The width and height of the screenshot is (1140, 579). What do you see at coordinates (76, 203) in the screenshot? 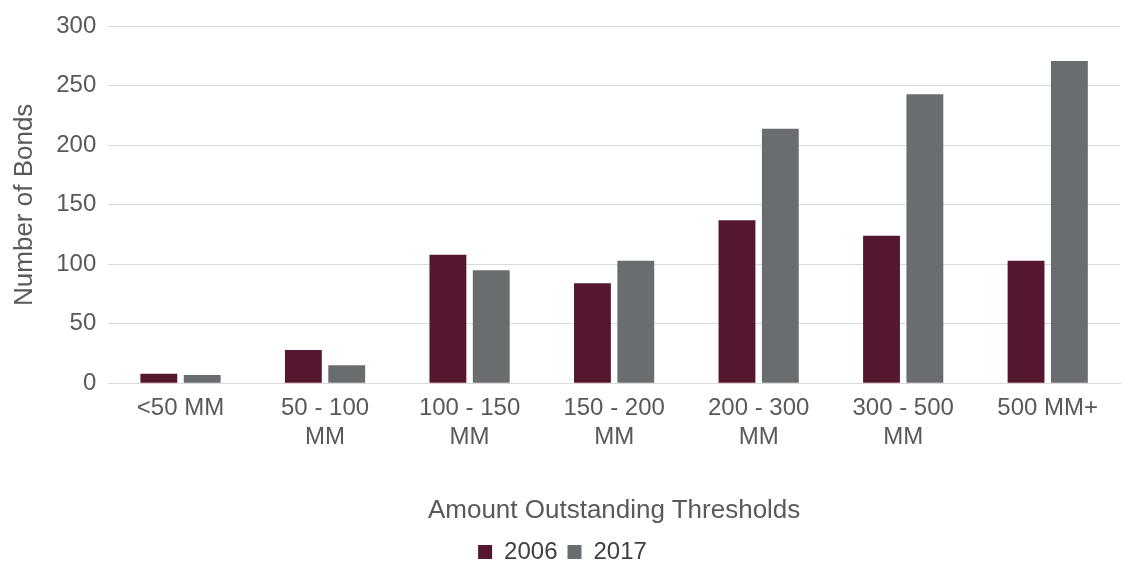
I see `y-tick-label: 150` at bounding box center [76, 203].